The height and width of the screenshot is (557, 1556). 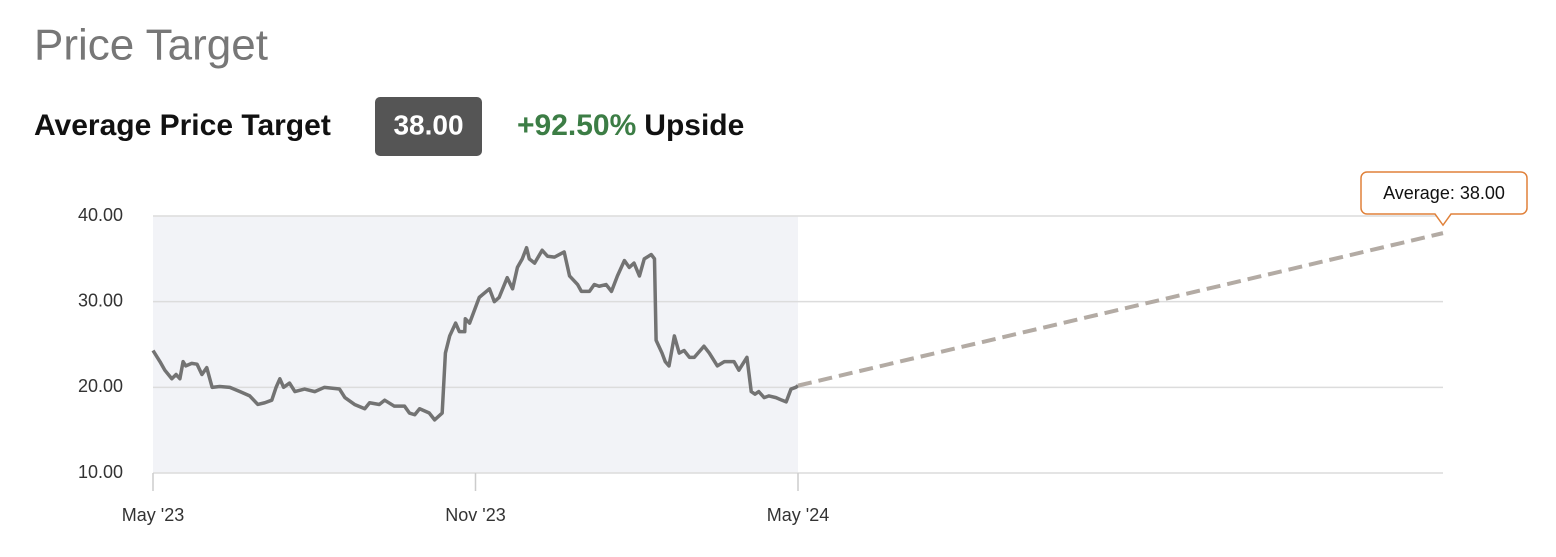 I want to click on badge-value: 38.00, so click(x=428, y=124).